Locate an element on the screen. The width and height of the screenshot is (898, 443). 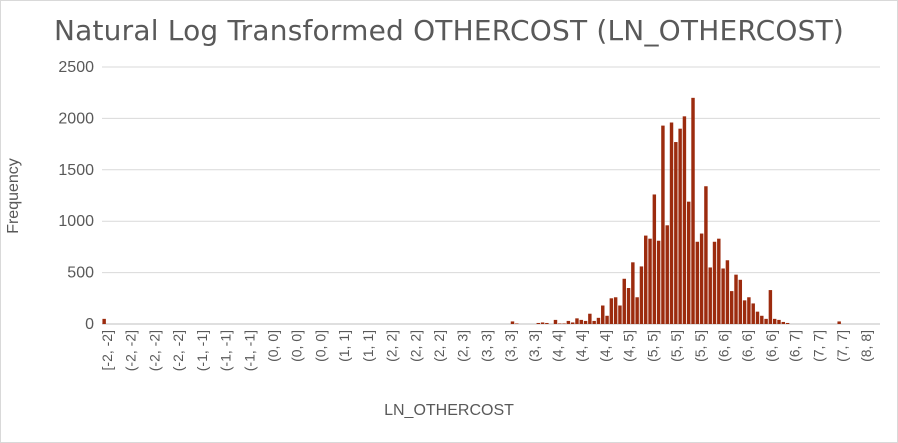
y-tick-label: 1000 is located at coordinates (76, 221).